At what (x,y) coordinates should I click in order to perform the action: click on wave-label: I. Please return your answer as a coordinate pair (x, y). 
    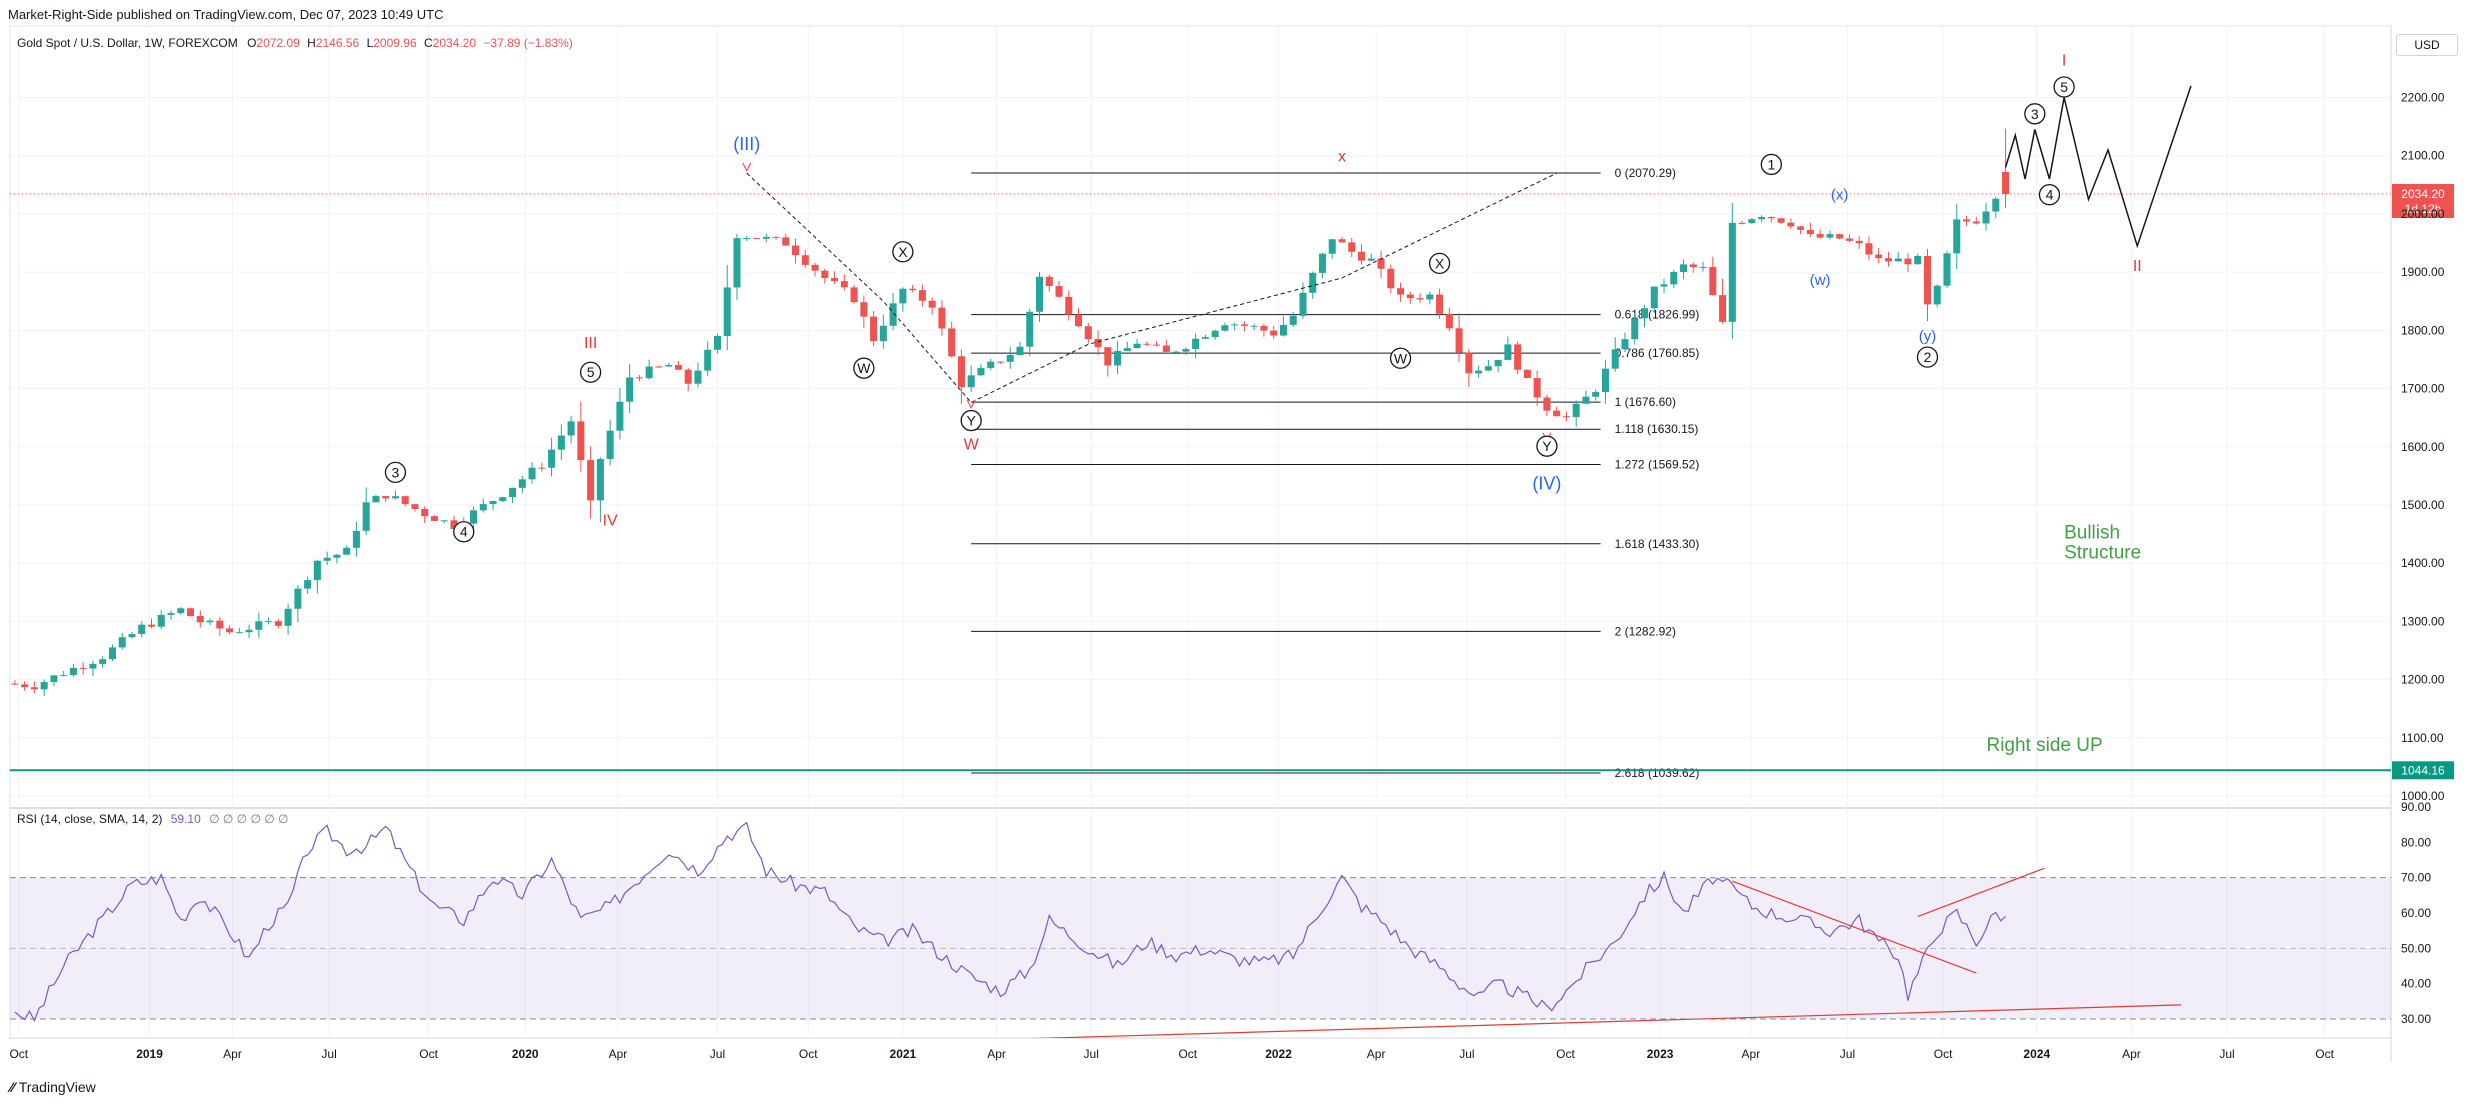
    Looking at the image, I should click on (2064, 61).